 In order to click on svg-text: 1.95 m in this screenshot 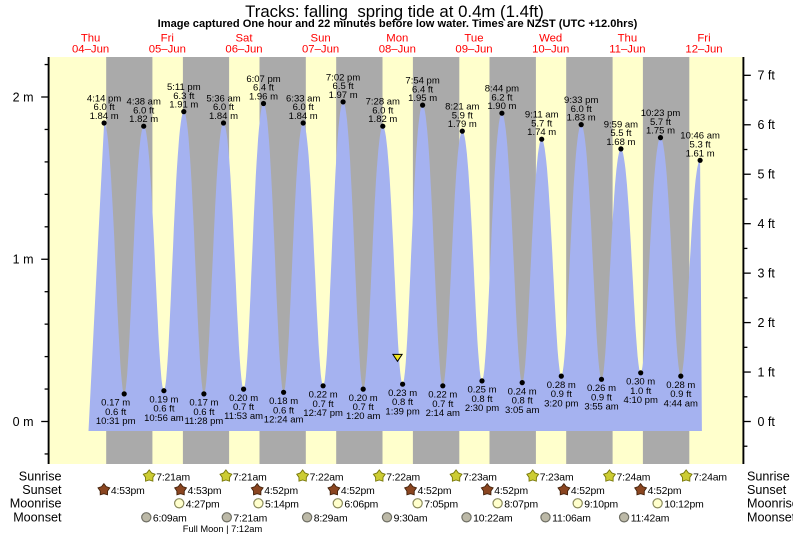, I will do `click(422, 98)`.